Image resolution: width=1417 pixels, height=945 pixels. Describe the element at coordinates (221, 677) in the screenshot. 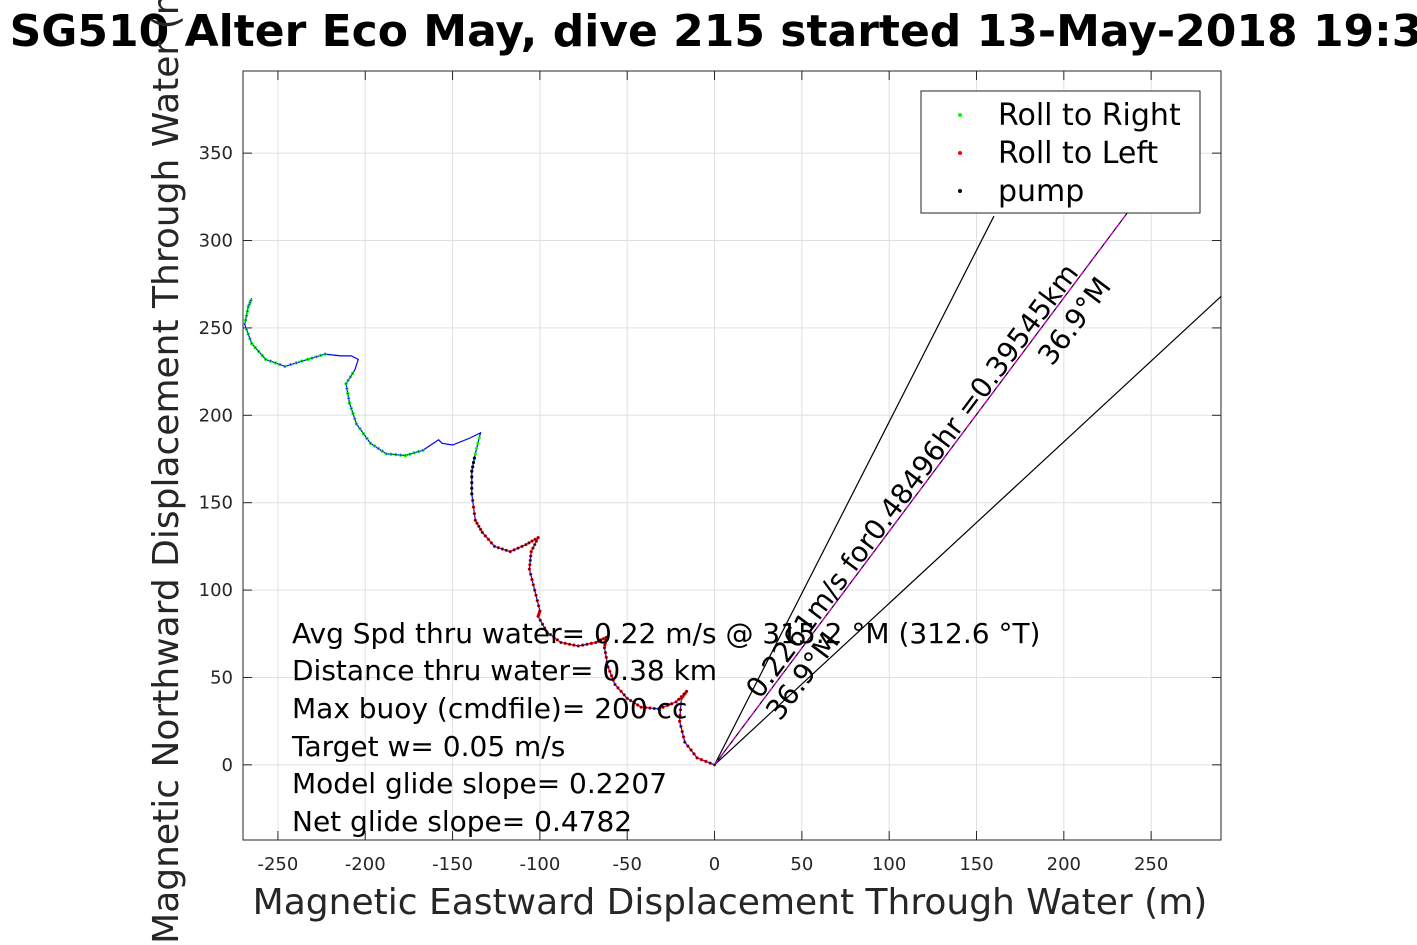

I see `y-tick-label: 50` at that location.